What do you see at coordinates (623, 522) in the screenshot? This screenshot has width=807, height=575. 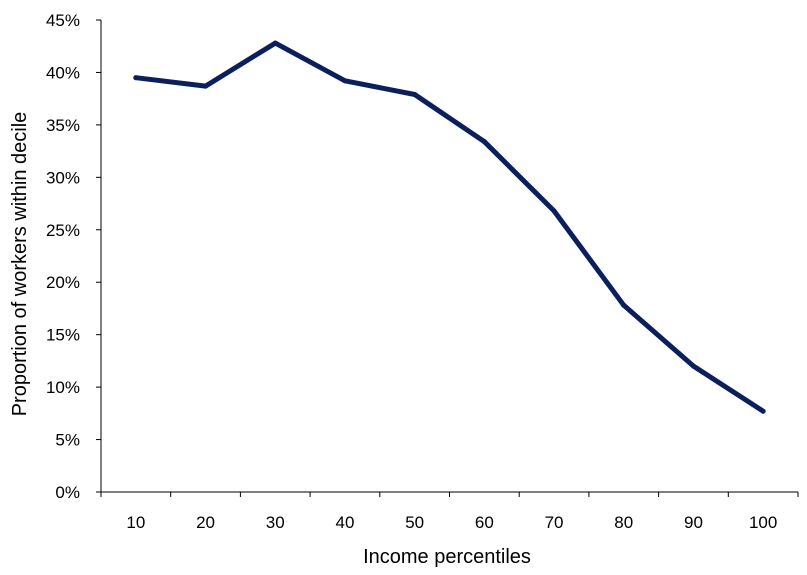 I see `x-tick-label: 80` at bounding box center [623, 522].